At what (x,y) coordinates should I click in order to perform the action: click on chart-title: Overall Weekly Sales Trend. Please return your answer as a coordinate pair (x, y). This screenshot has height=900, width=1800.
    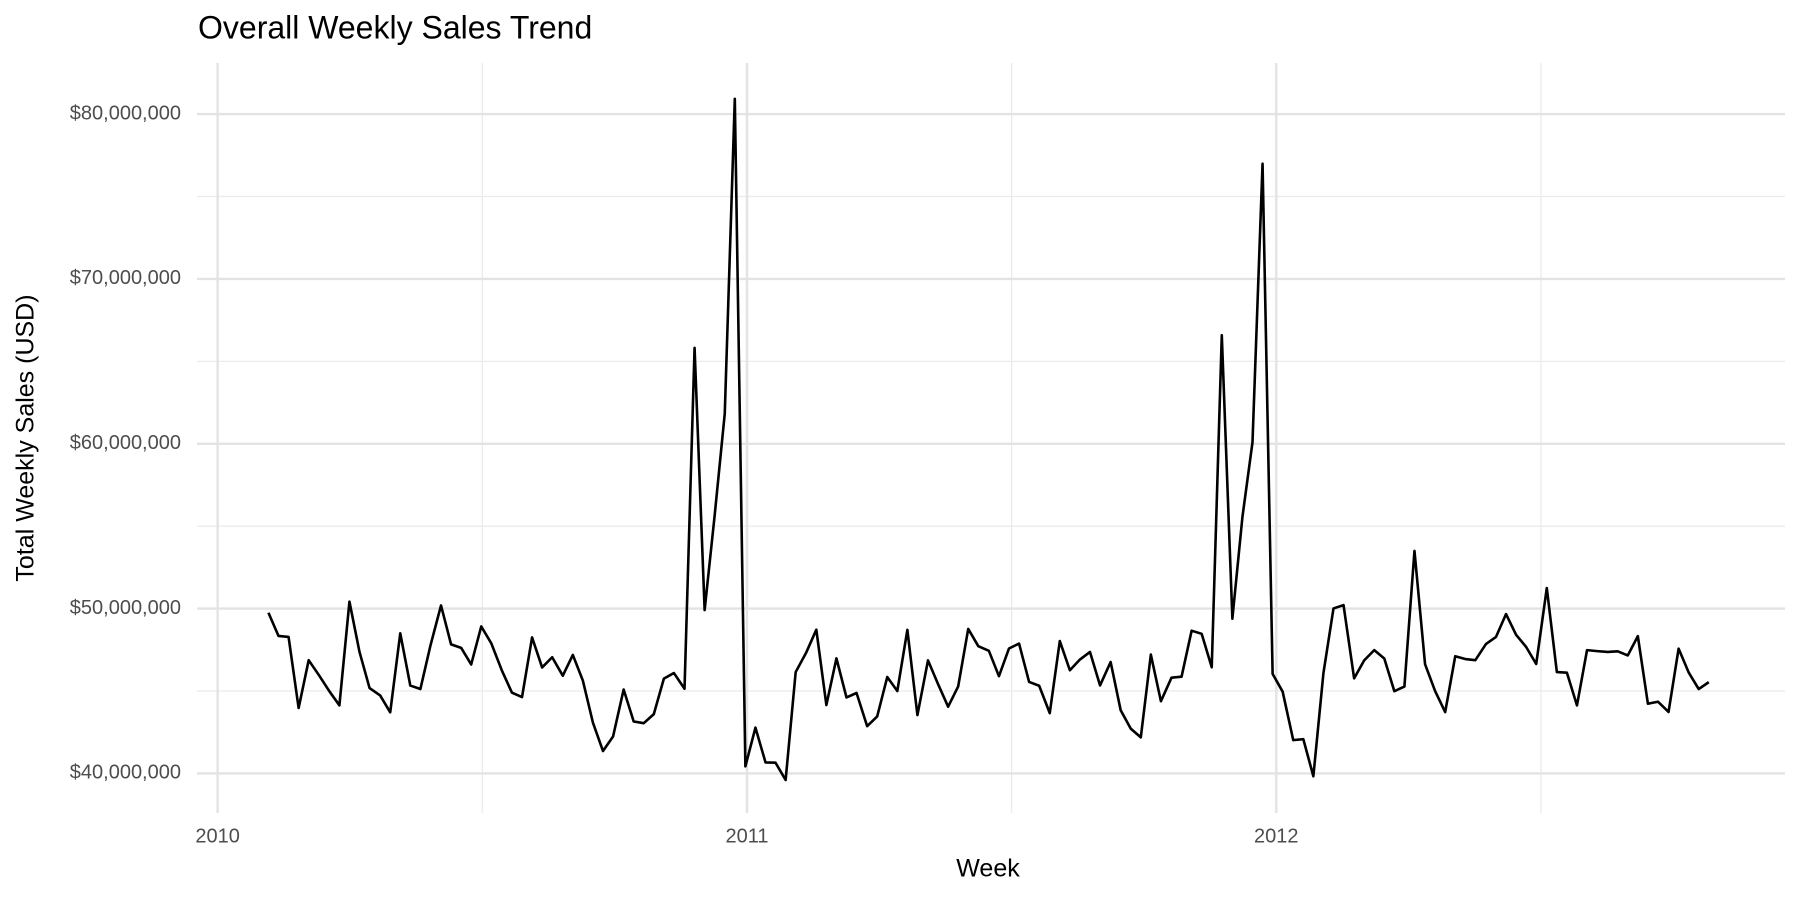
    Looking at the image, I should click on (395, 27).